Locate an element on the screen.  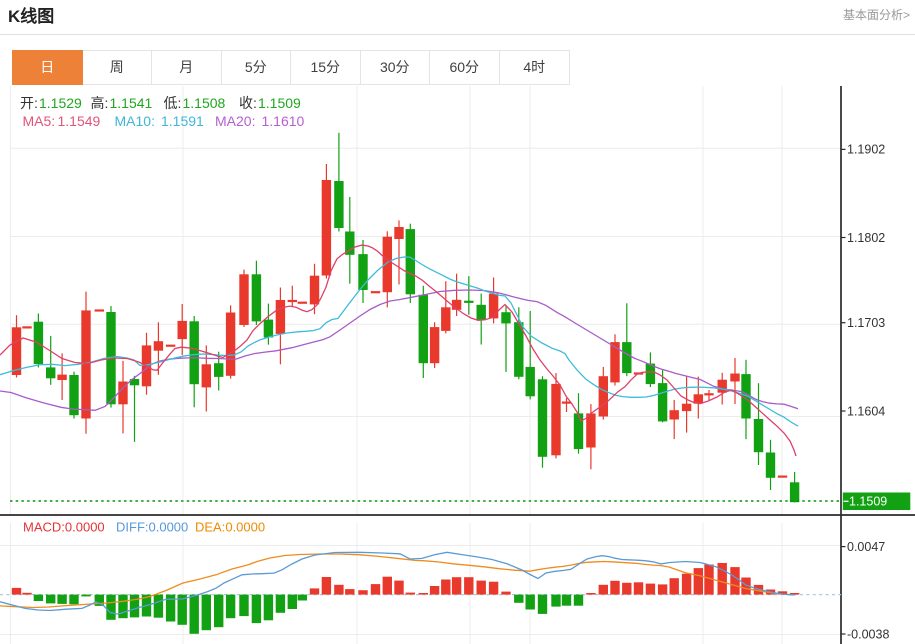
svg-text: 1.1802 is located at coordinates (866, 238).